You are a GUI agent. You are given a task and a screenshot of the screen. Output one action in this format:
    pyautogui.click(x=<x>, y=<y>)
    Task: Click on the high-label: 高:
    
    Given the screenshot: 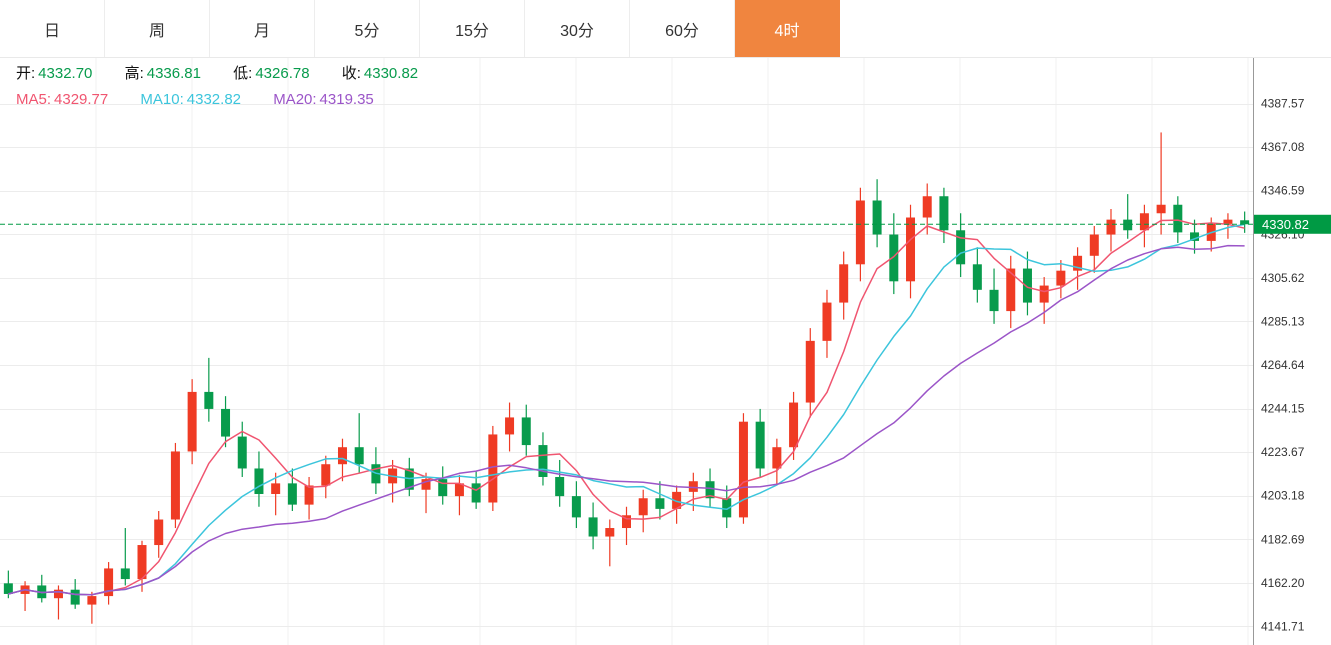 What is the action you would take?
    pyautogui.click(x=134, y=73)
    